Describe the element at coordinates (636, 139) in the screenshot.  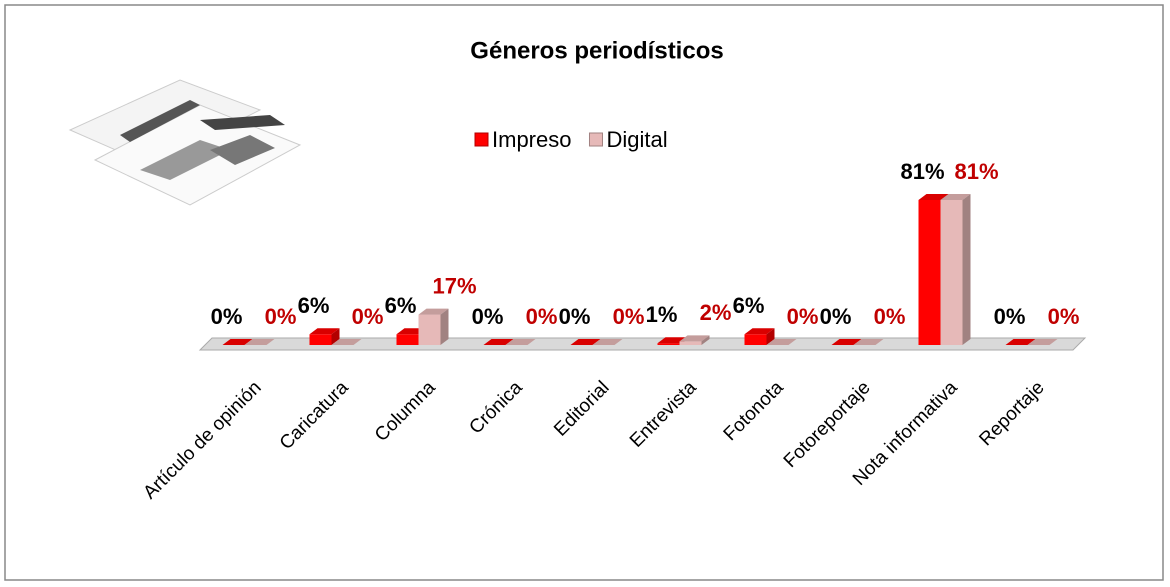
I see `legend-label: Digital` at that location.